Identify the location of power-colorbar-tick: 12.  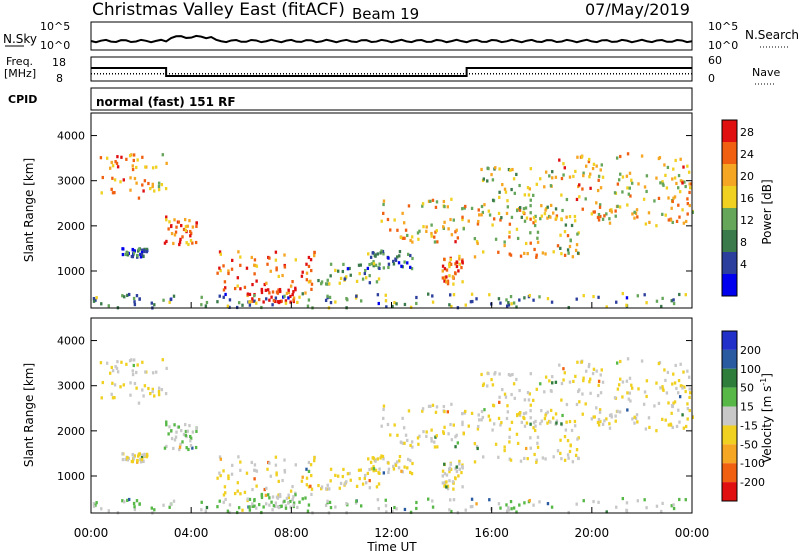
(747, 220).